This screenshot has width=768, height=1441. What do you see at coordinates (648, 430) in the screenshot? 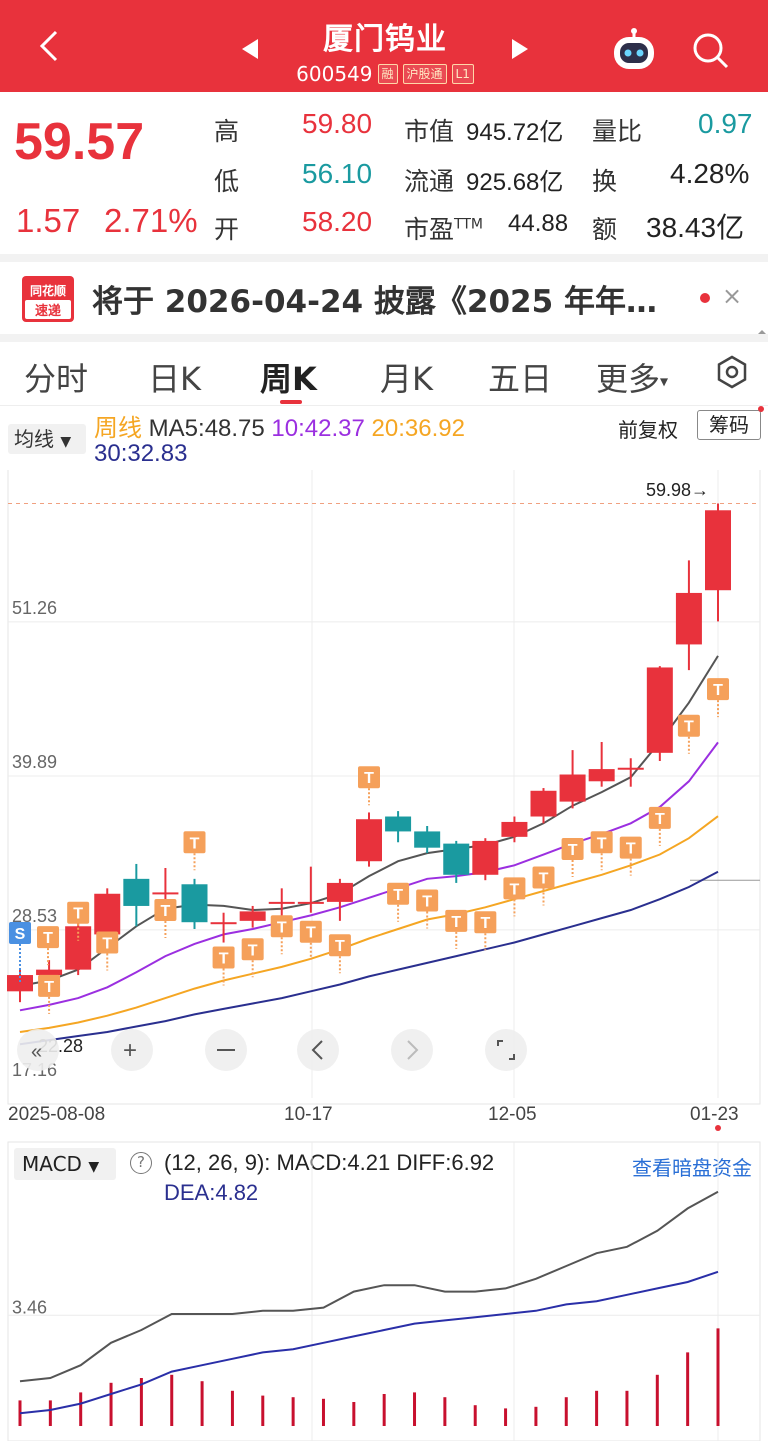
I see `adjust-mode: 前复权` at bounding box center [648, 430].